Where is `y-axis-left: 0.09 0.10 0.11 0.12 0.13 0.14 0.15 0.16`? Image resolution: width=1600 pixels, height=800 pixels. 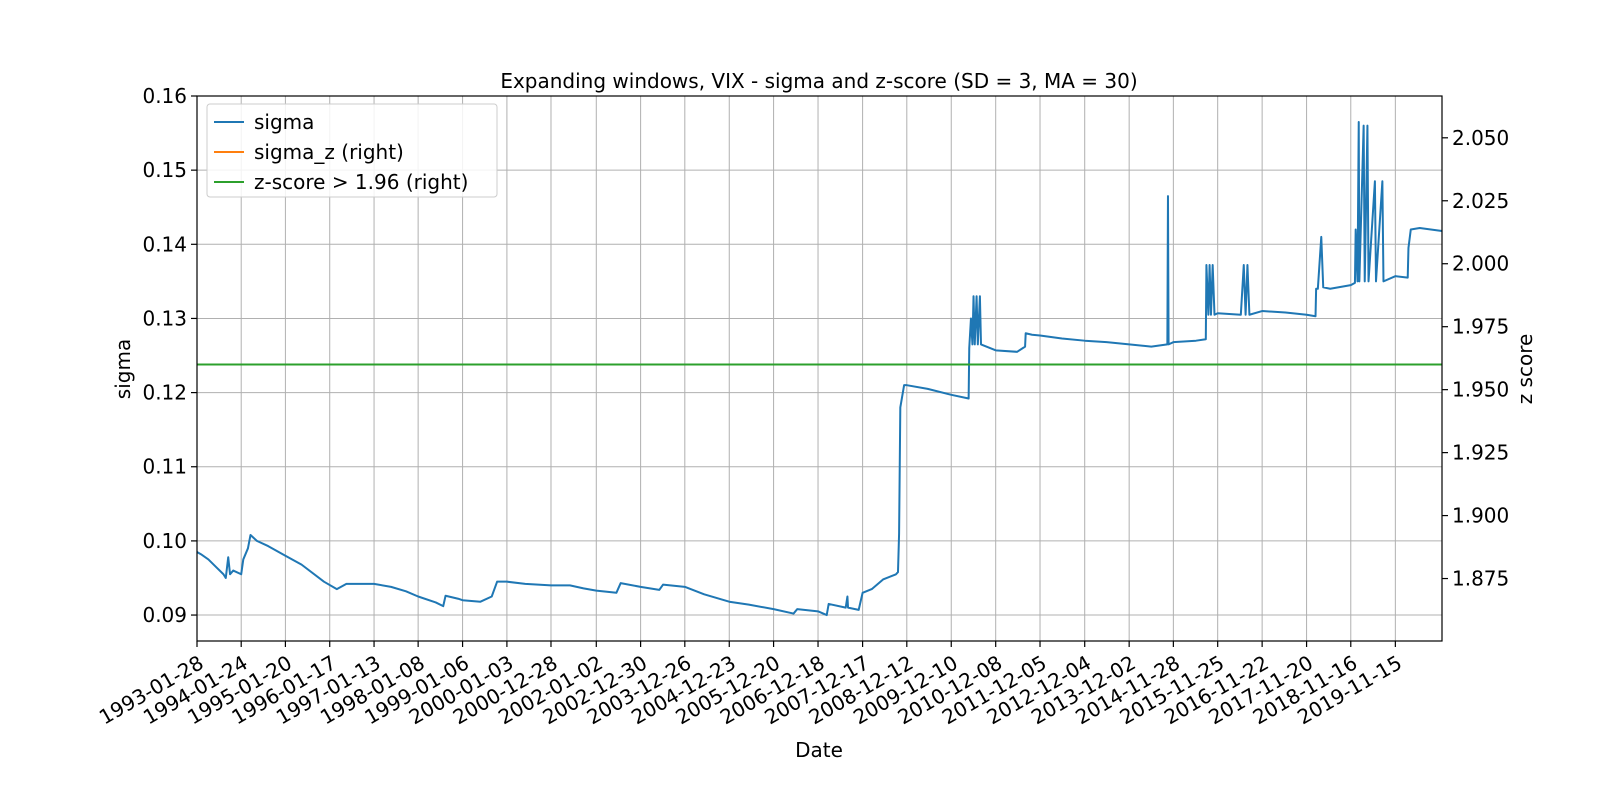
y-axis-left: 0.09 0.10 0.11 0.12 0.13 0.14 0.15 0.16 is located at coordinates (169, 355).